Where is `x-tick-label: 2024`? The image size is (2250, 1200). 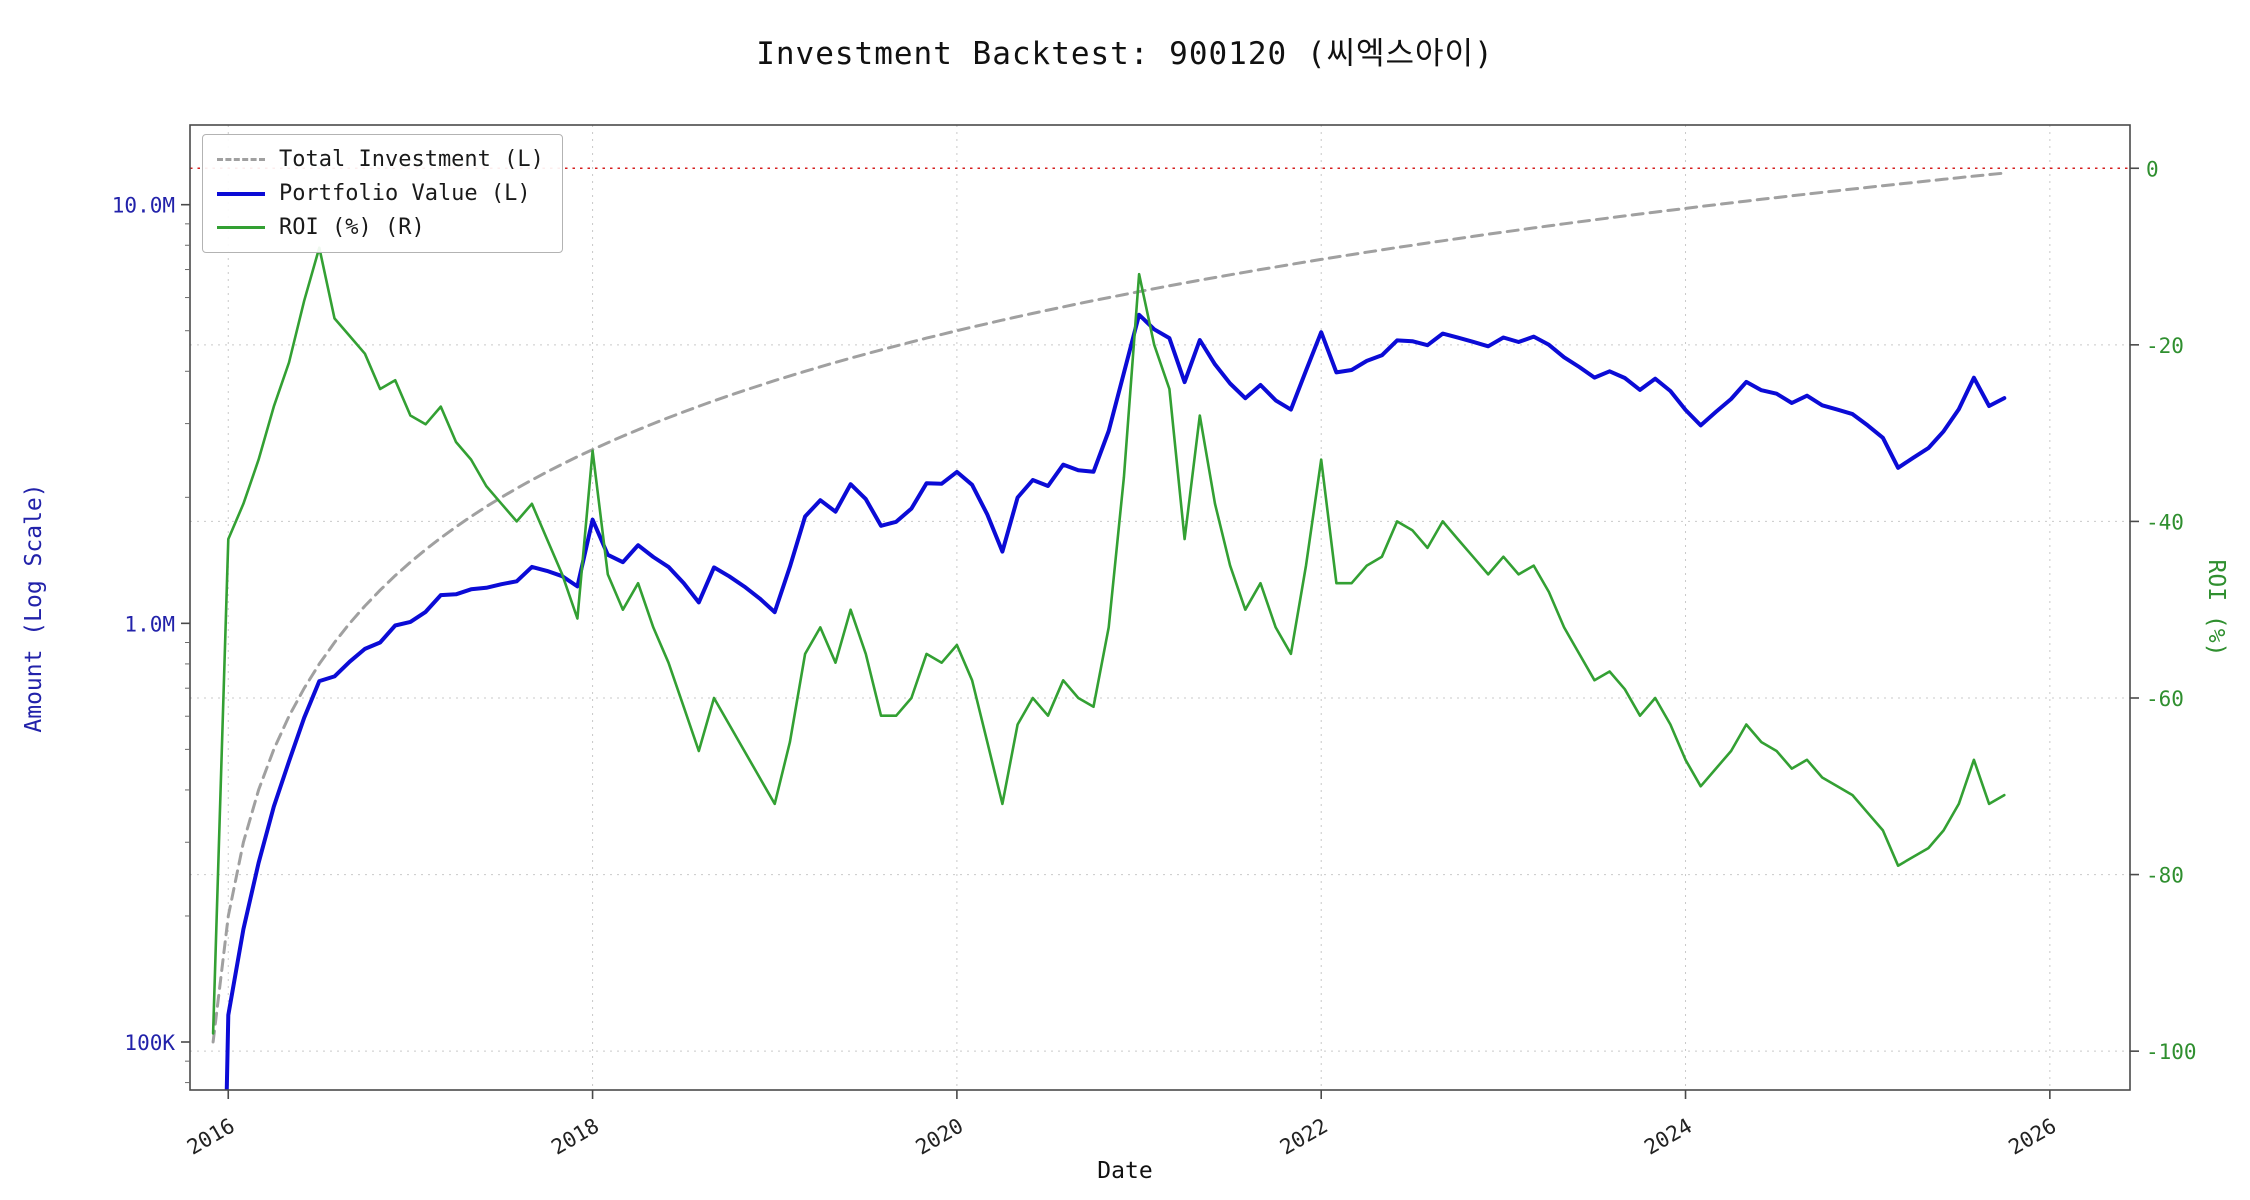
x-tick-label: 2024 is located at coordinates (1668, 1137).